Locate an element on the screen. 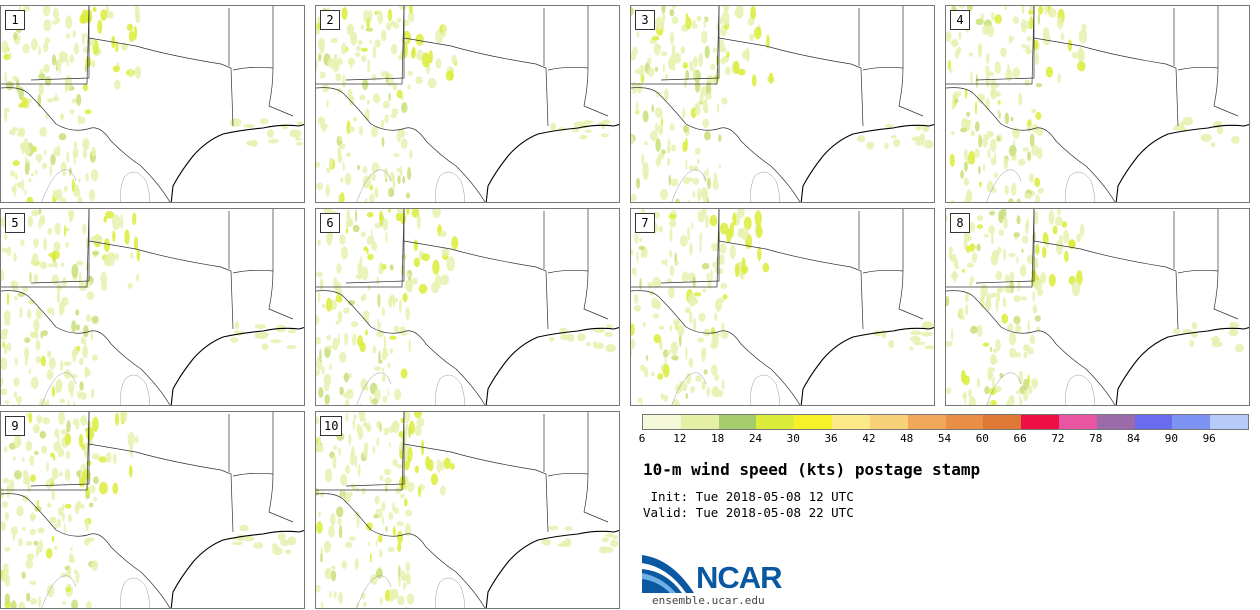 The image size is (1260, 610). legend-tick-label: 36 is located at coordinates (831, 438).